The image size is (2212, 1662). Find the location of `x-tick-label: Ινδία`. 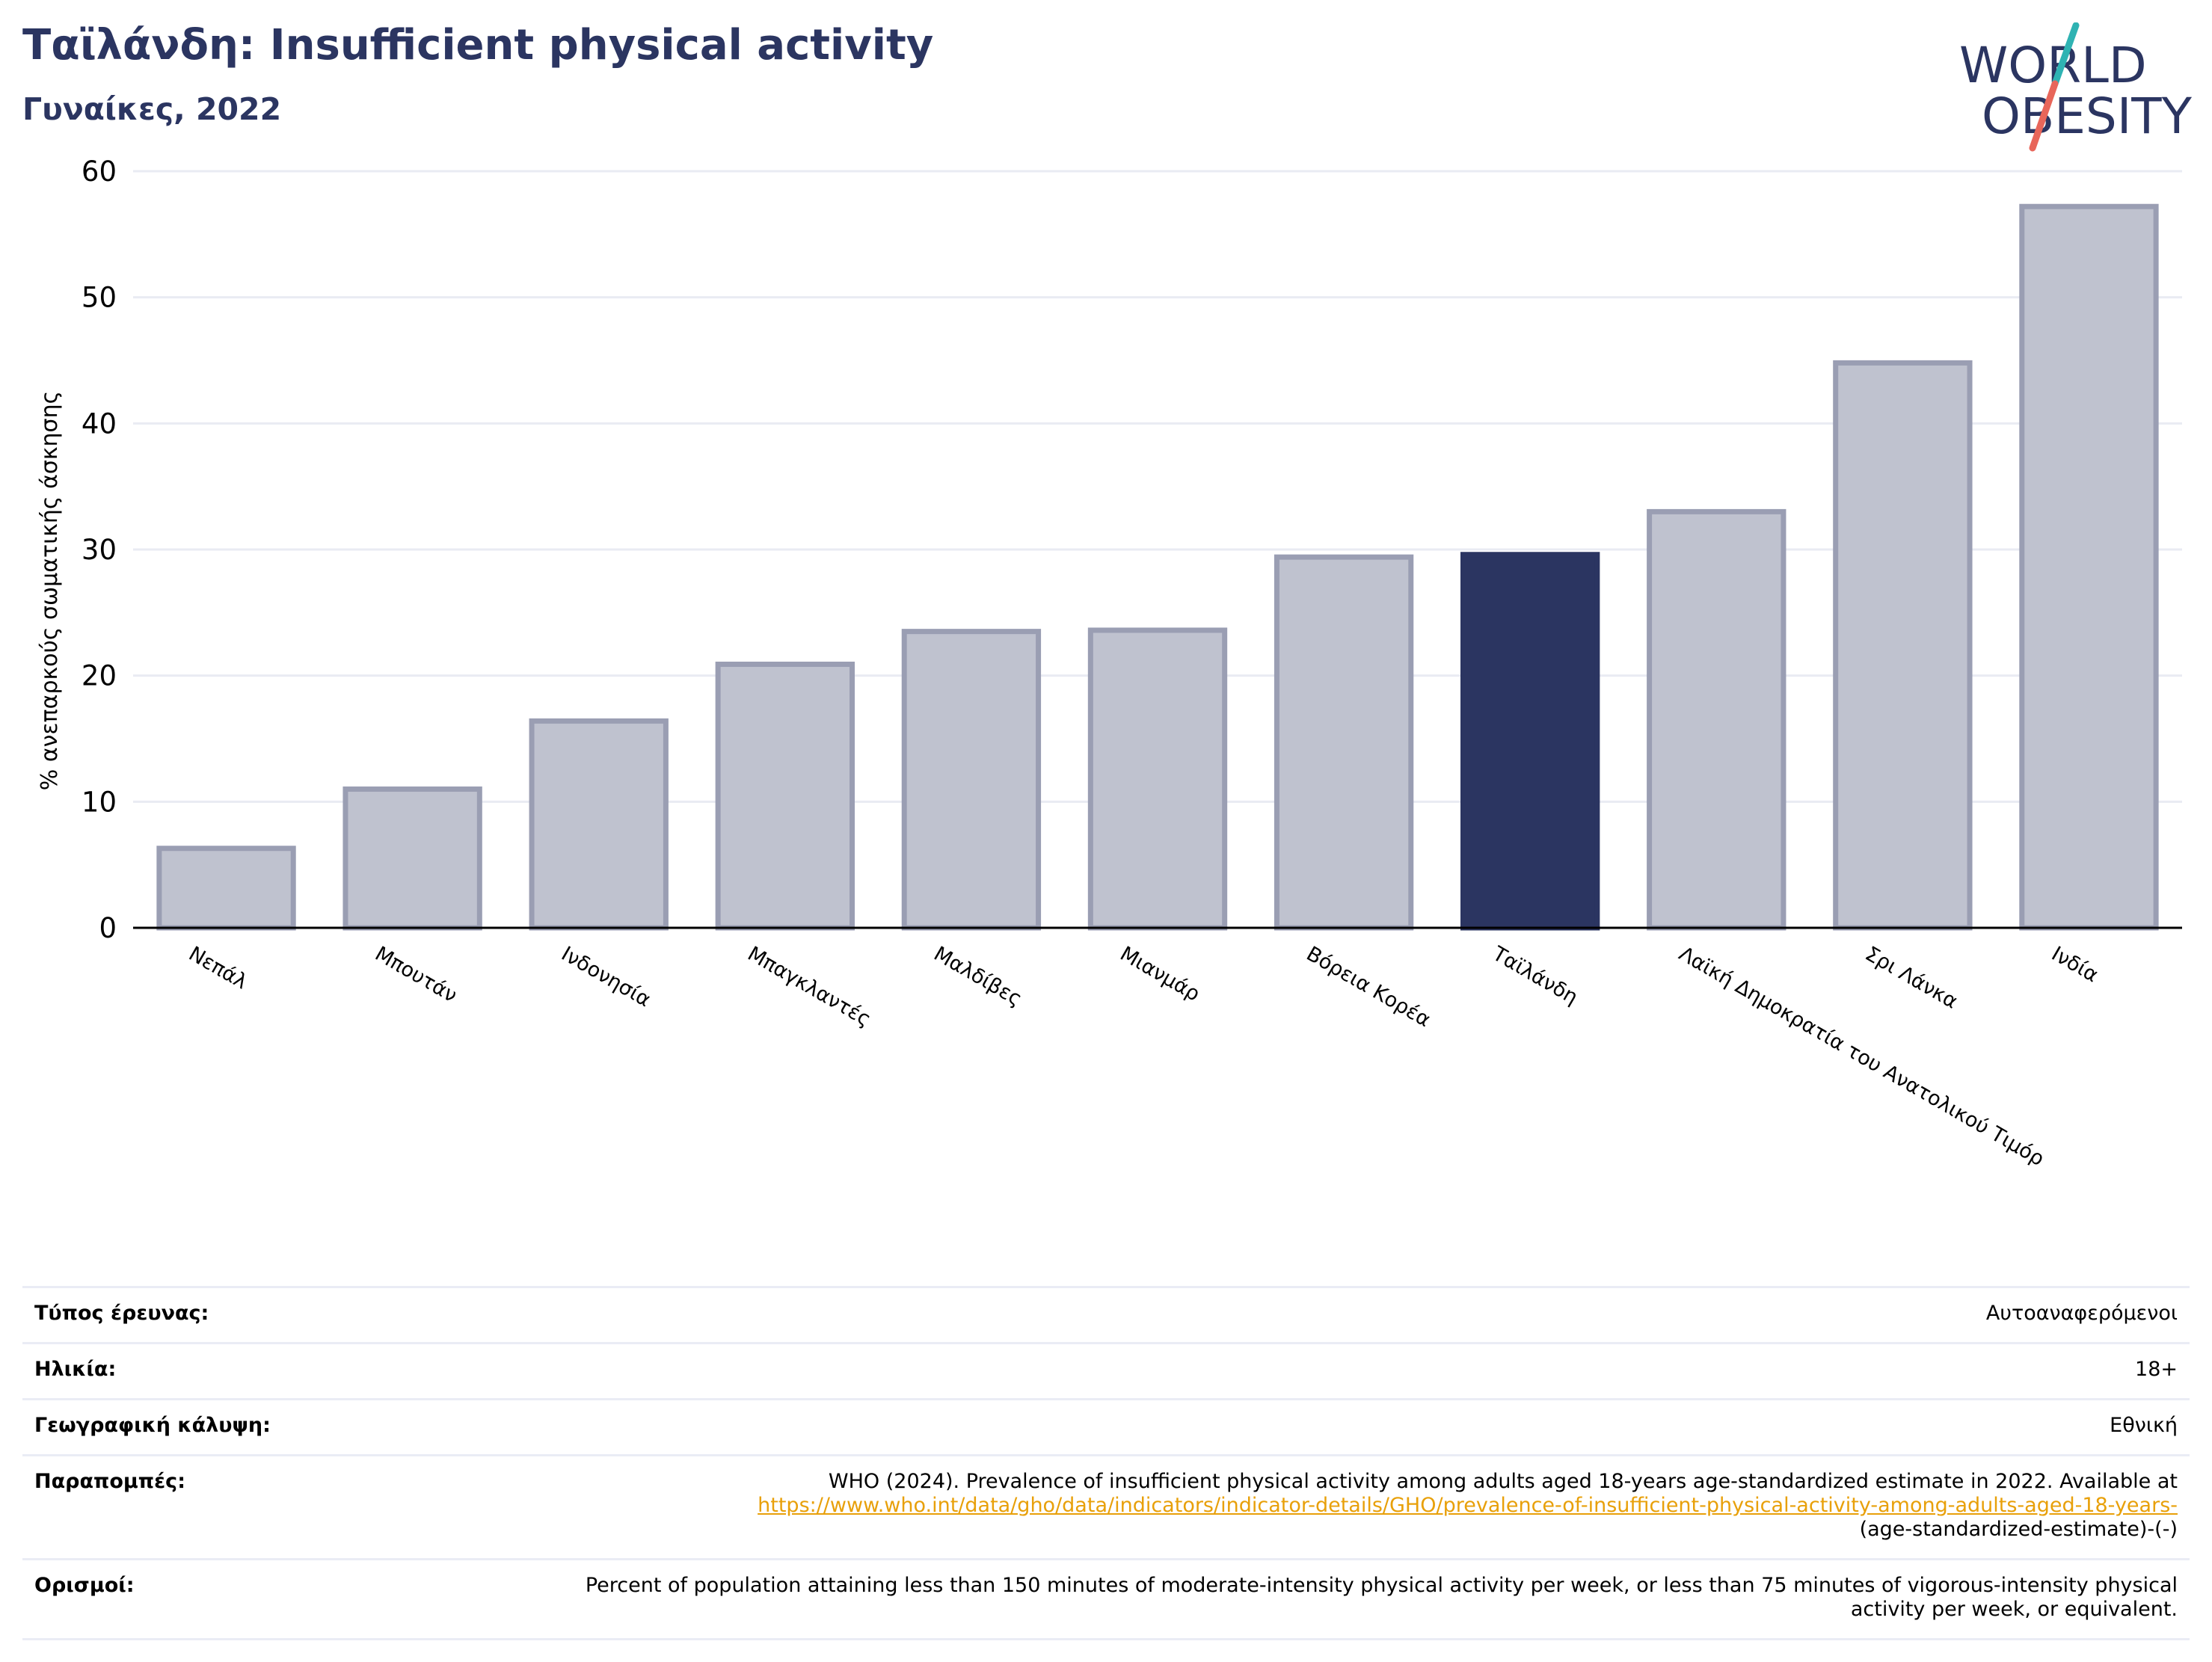

x-tick-label: Ινδία is located at coordinates (2074, 964).